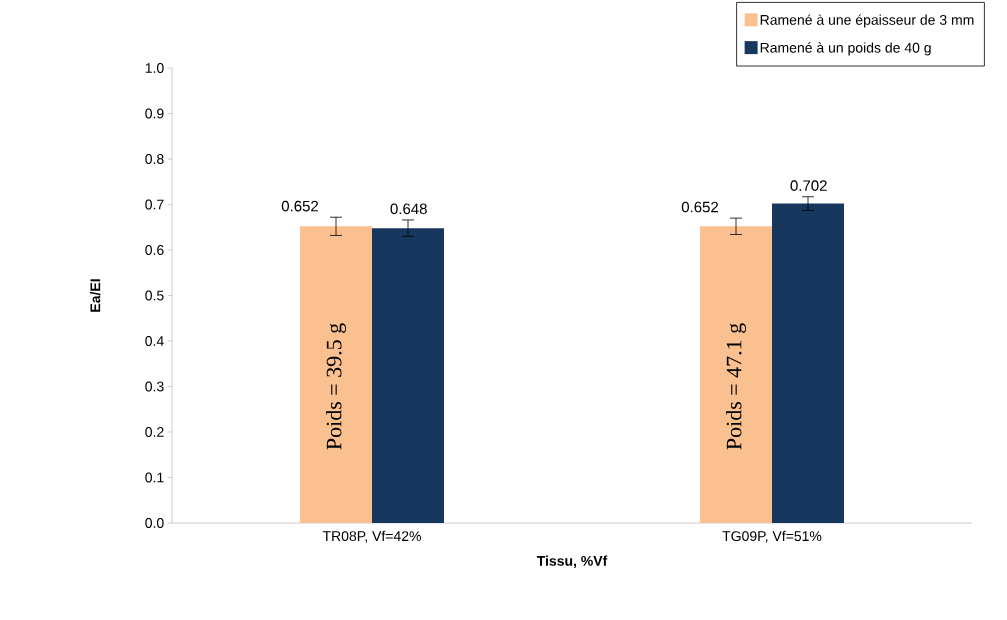 This screenshot has width=1007, height=620. What do you see at coordinates (154, 523) in the screenshot?
I see `y-tick-label: 0.0` at bounding box center [154, 523].